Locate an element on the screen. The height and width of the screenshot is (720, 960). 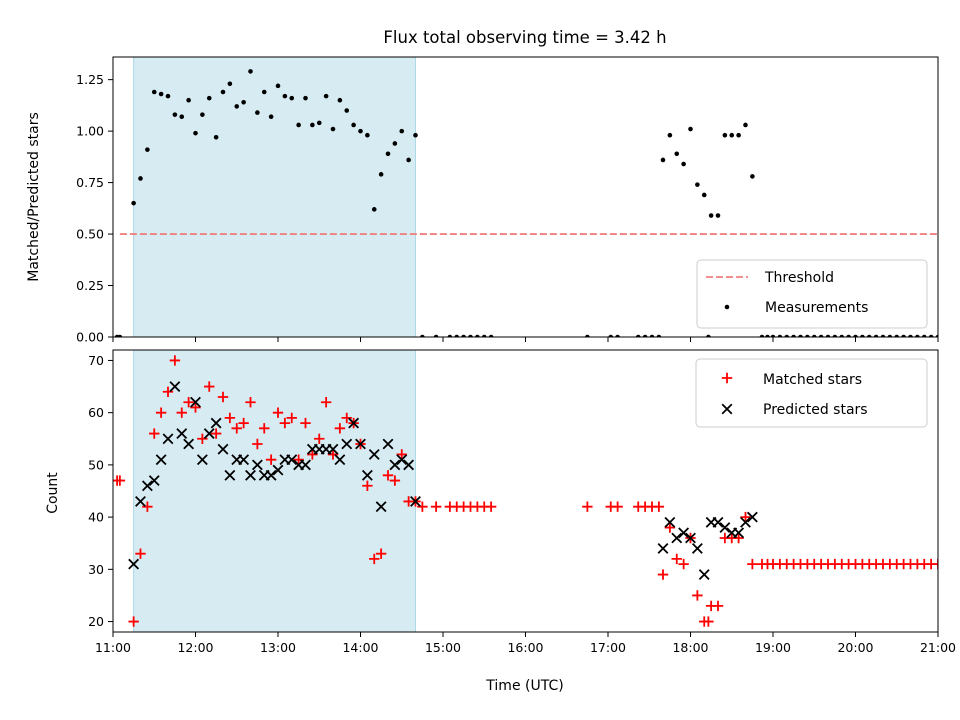
bottom-legend: Matched stars Predicted stars is located at coordinates (811, 393).